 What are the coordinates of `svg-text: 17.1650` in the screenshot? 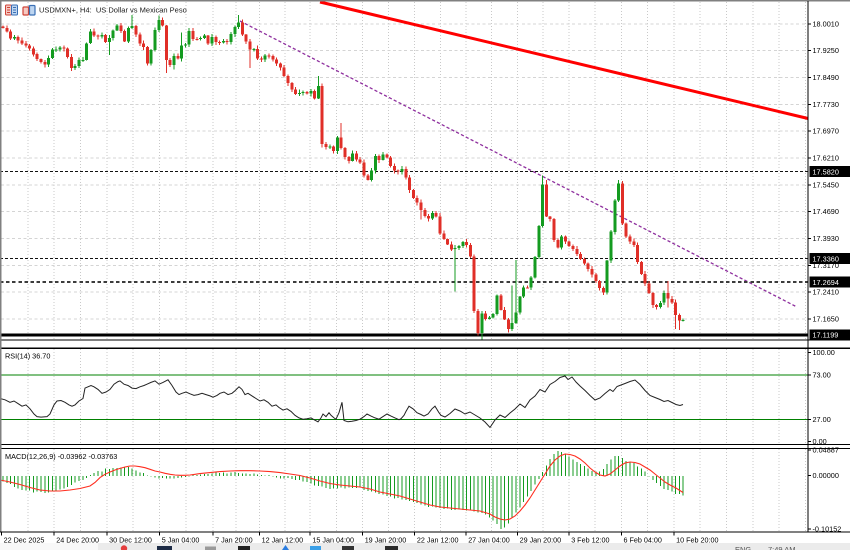 It's located at (826, 319).